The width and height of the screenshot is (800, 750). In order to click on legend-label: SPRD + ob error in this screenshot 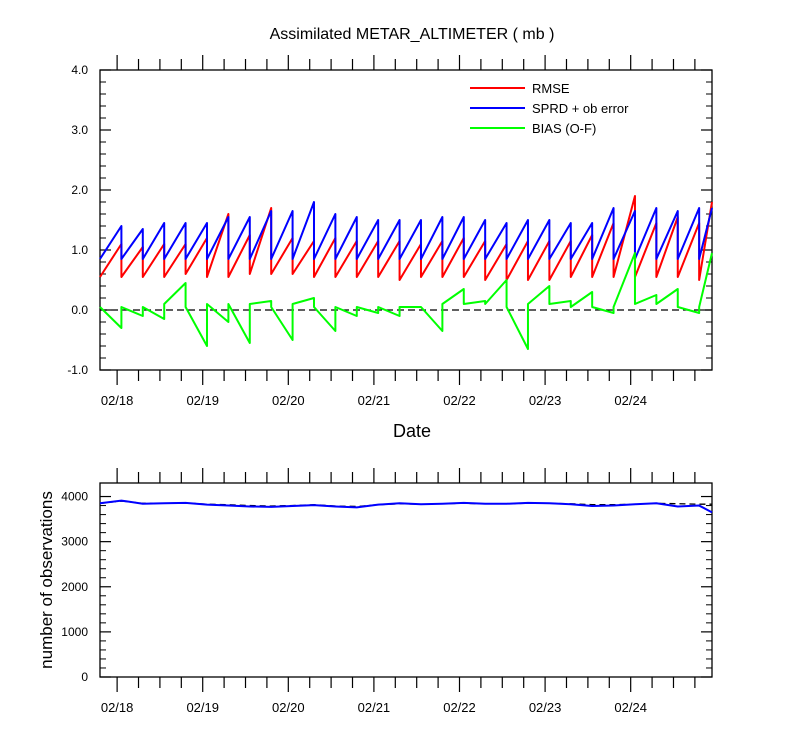, I will do `click(580, 108)`.